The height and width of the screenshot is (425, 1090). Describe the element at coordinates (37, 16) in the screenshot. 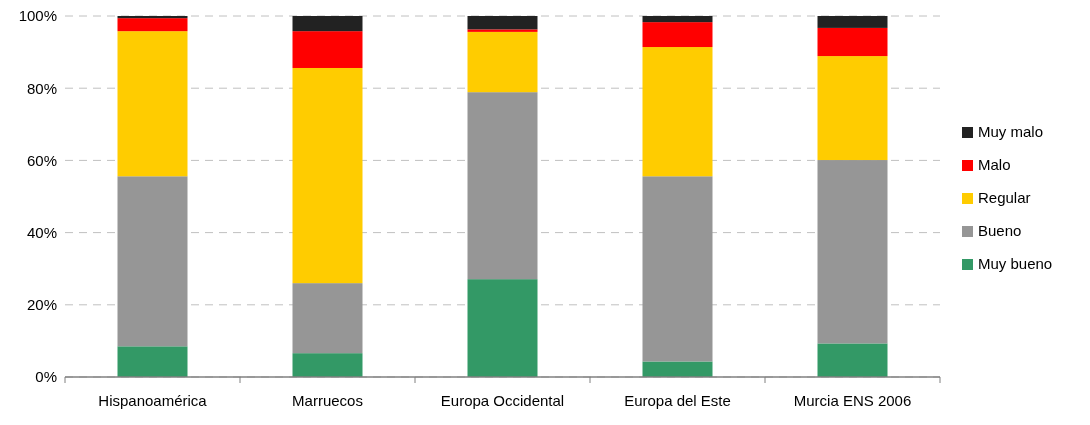

I see `y-tick-label: 100%` at that location.